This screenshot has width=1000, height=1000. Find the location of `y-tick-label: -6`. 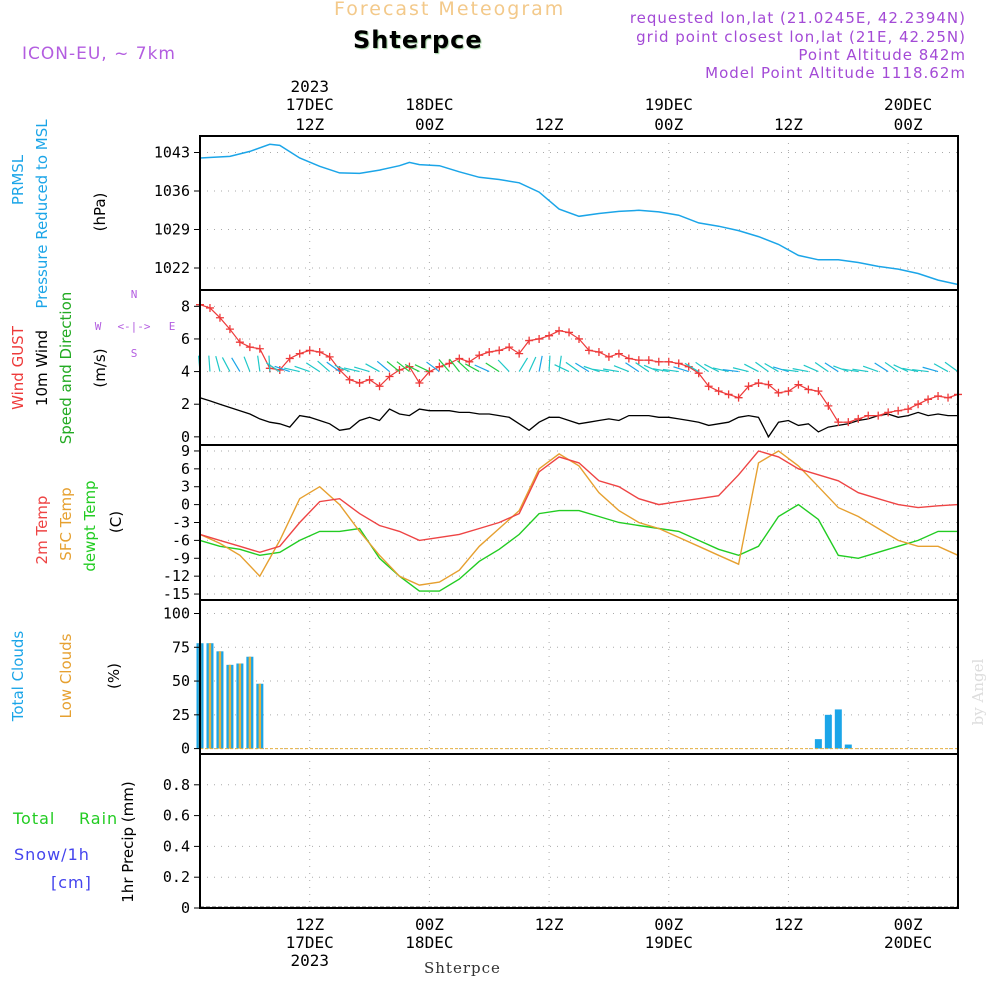

y-tick-label: -6 is located at coordinates (181, 540).